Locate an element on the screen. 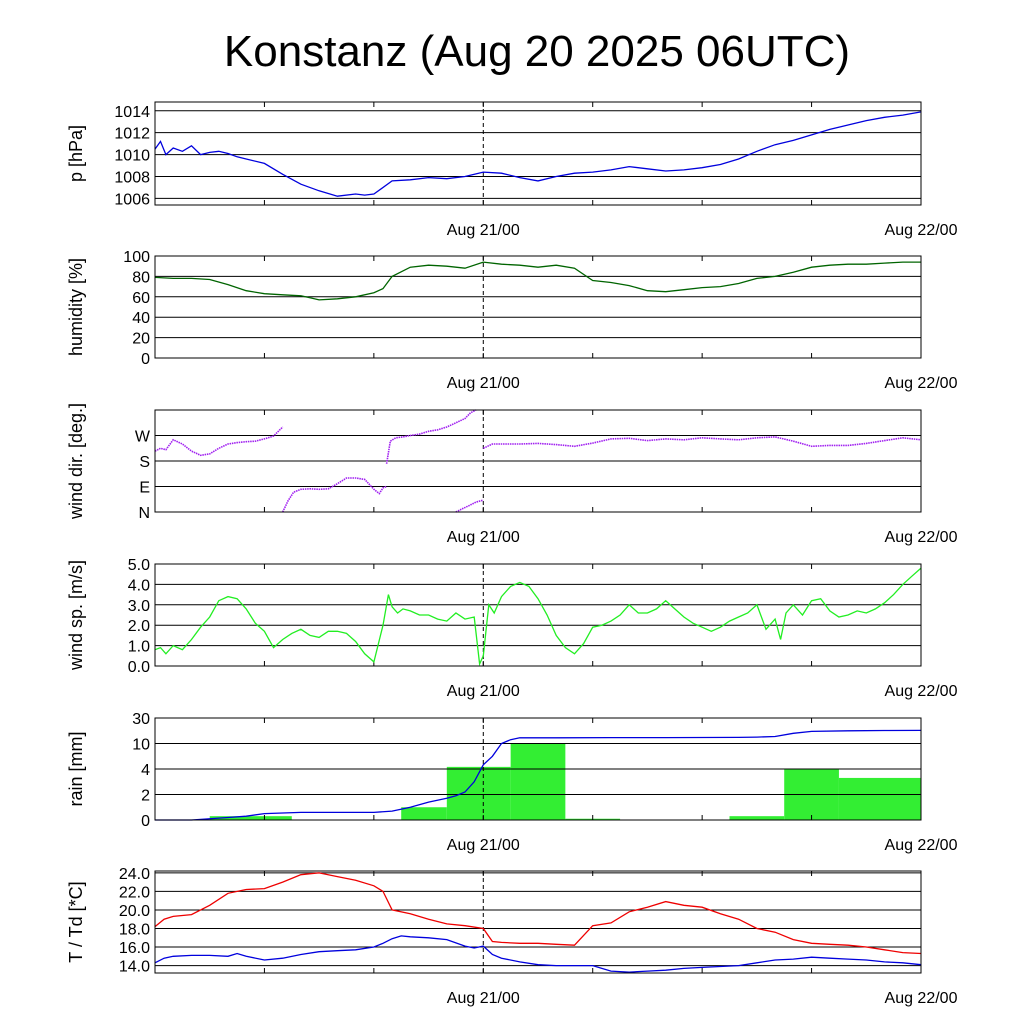  rain-ylabel: rain [mm] is located at coordinates (76, 768).